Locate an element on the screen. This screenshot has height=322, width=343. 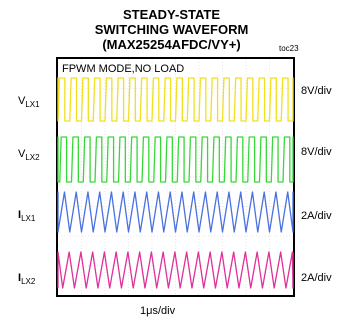
figure-tag: toc23 is located at coordinates (289, 48).